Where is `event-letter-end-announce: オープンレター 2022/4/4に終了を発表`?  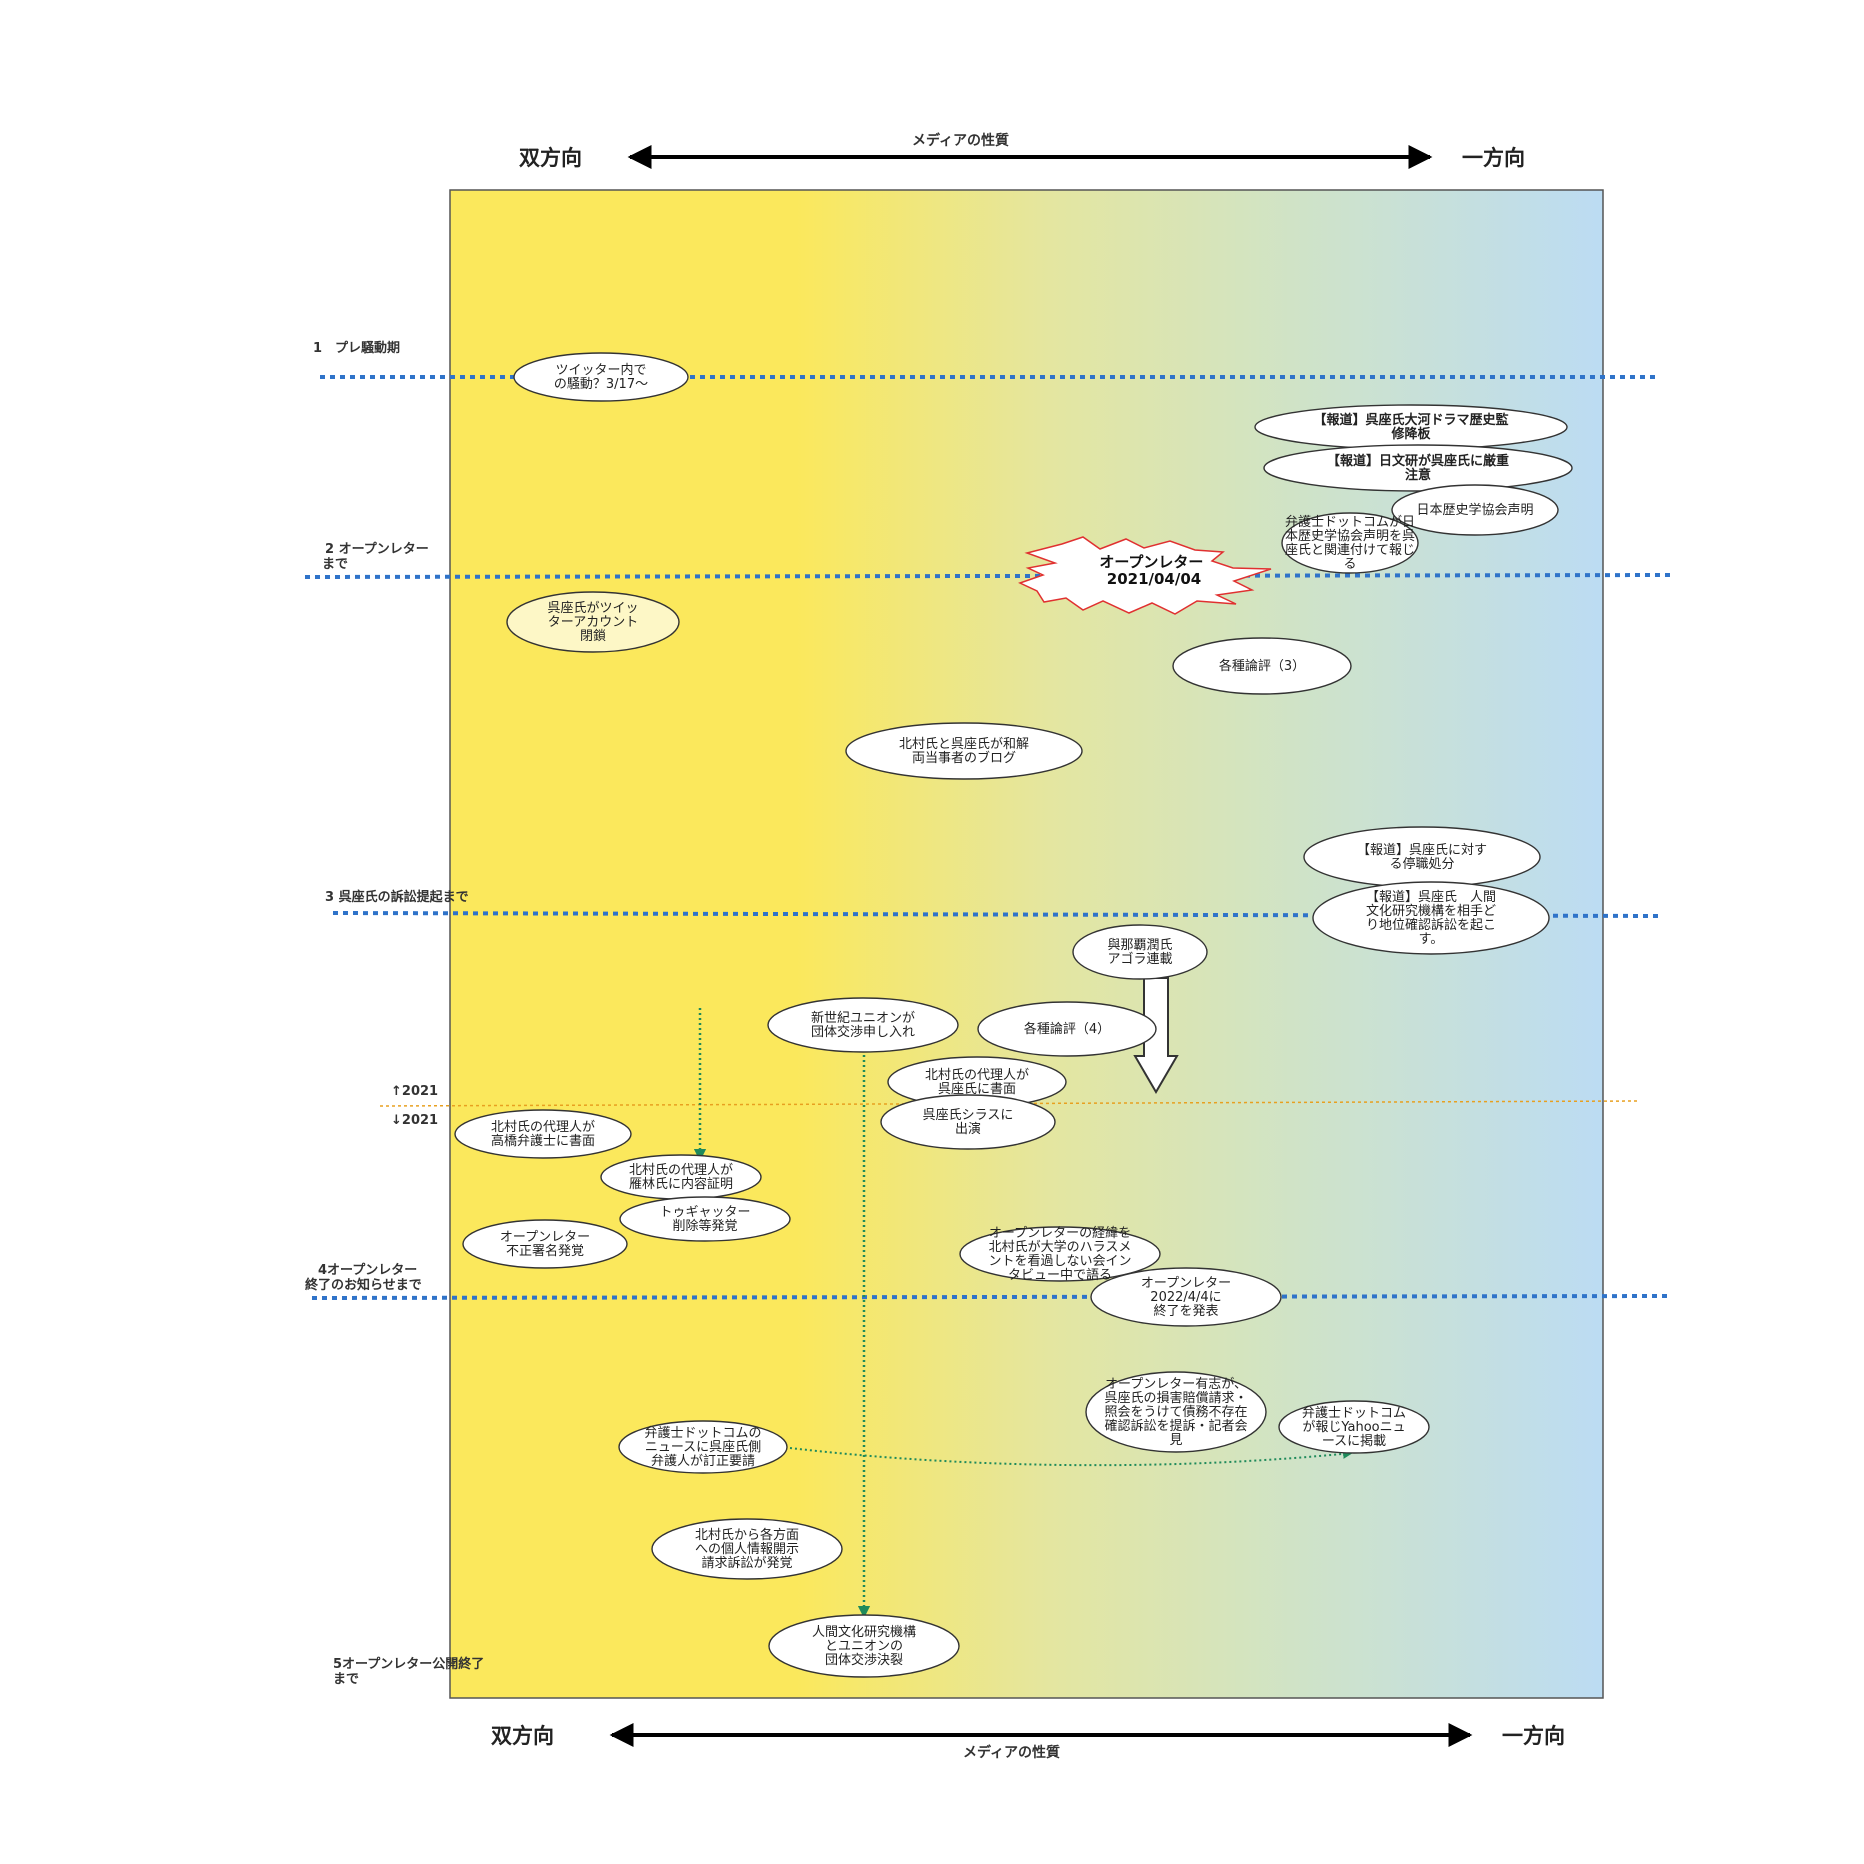 event-letter-end-announce: オープンレター 2022/4/4に終了を発表 is located at coordinates (1186, 1297).